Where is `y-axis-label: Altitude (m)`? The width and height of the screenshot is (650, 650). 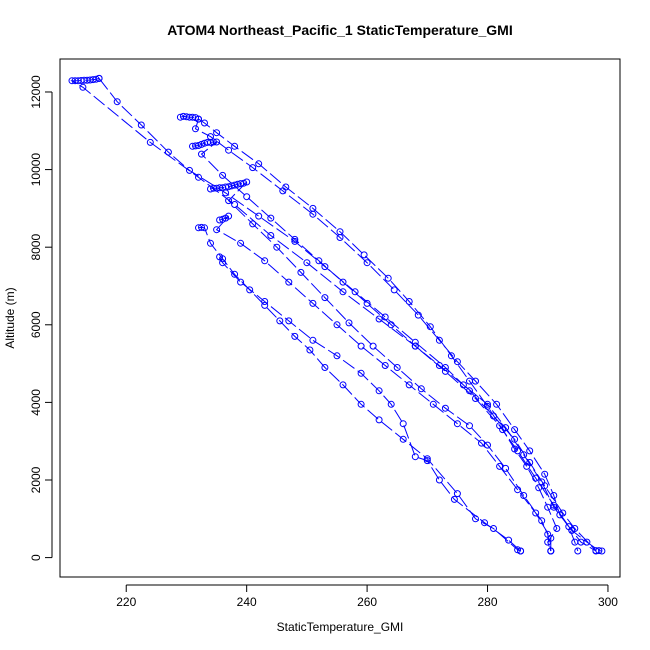
y-axis-label: Altitude (m) is located at coordinates (10, 317).